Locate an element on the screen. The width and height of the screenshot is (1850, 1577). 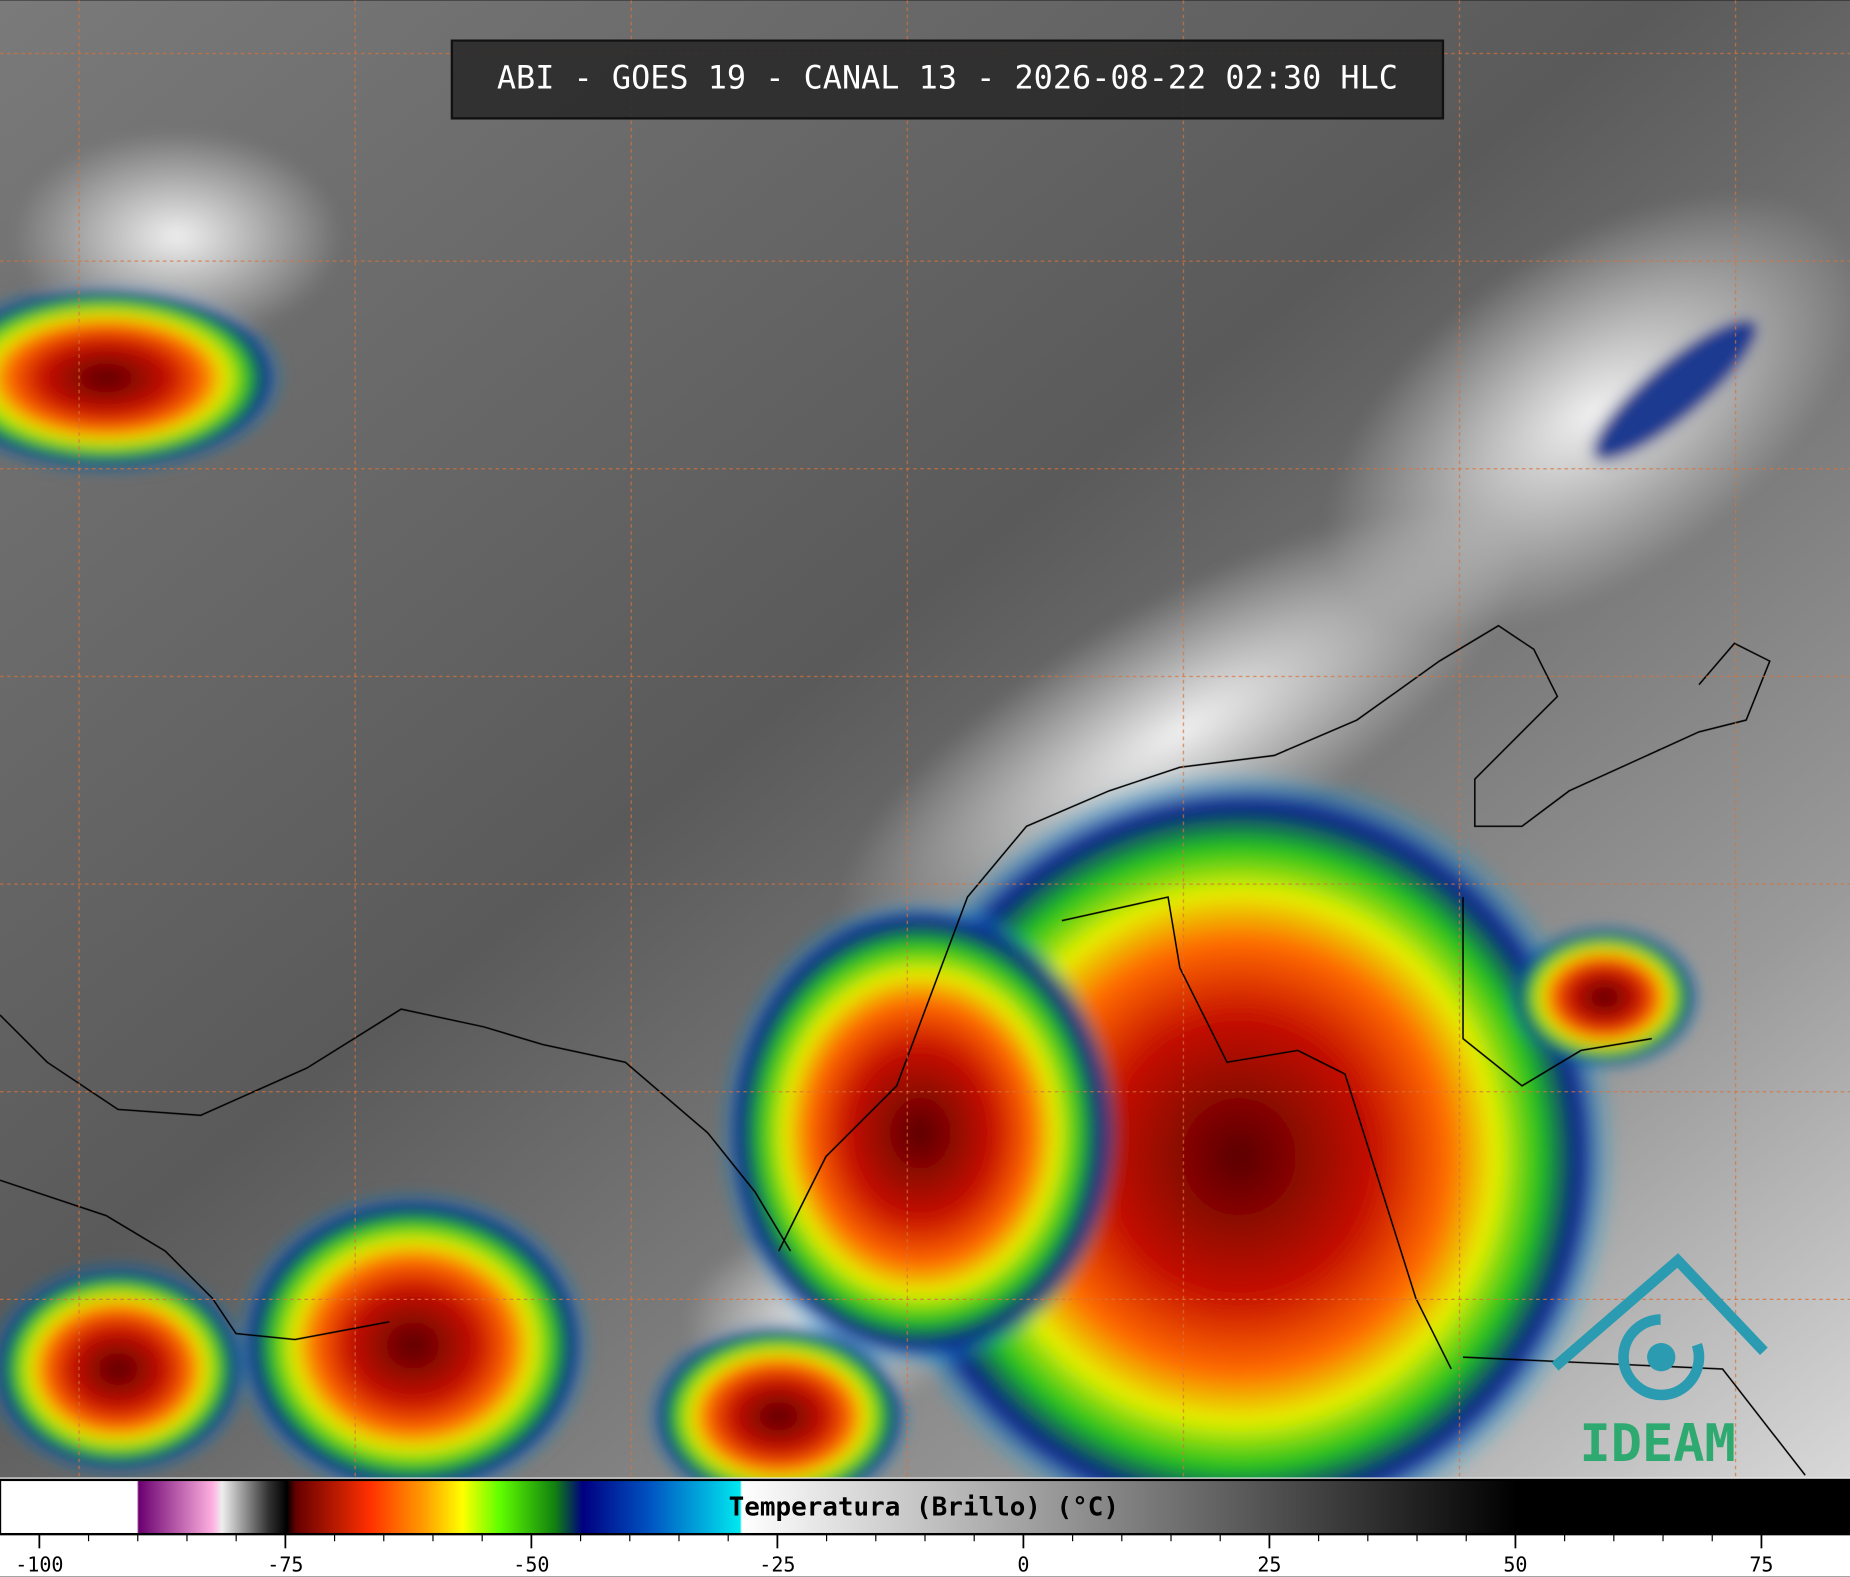
tick-label: 75 is located at coordinates (1761, 1565).